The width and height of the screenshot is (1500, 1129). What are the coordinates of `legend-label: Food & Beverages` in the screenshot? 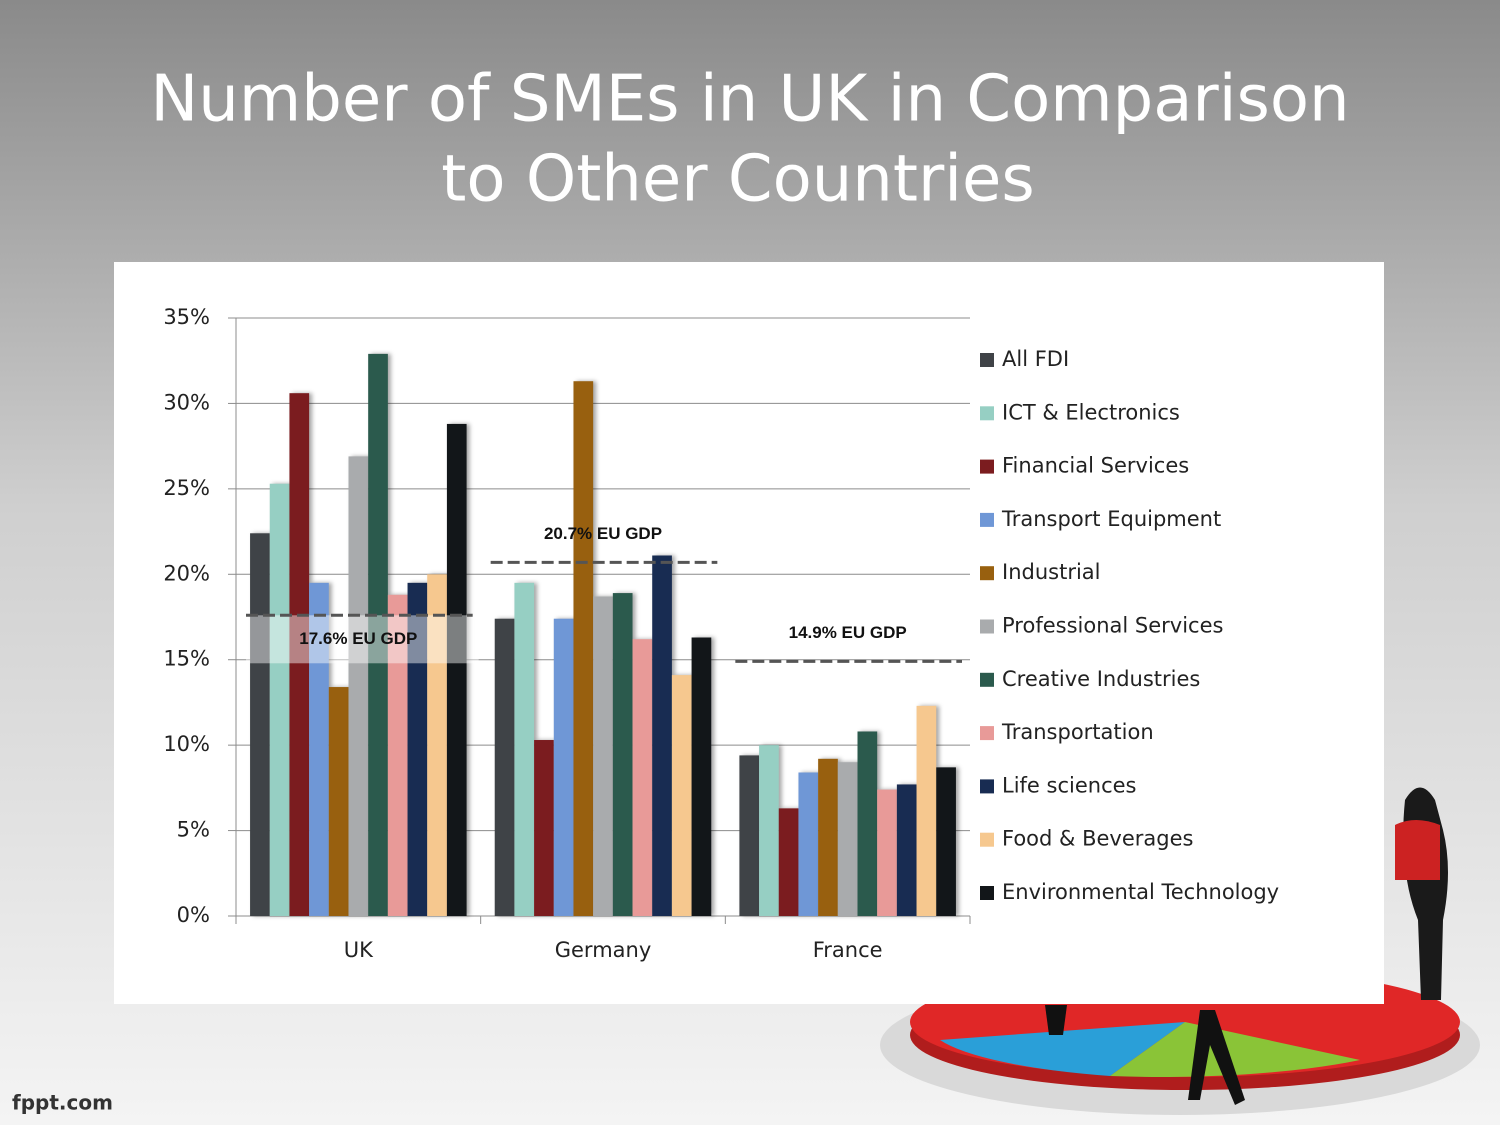 It's located at (1097, 839).